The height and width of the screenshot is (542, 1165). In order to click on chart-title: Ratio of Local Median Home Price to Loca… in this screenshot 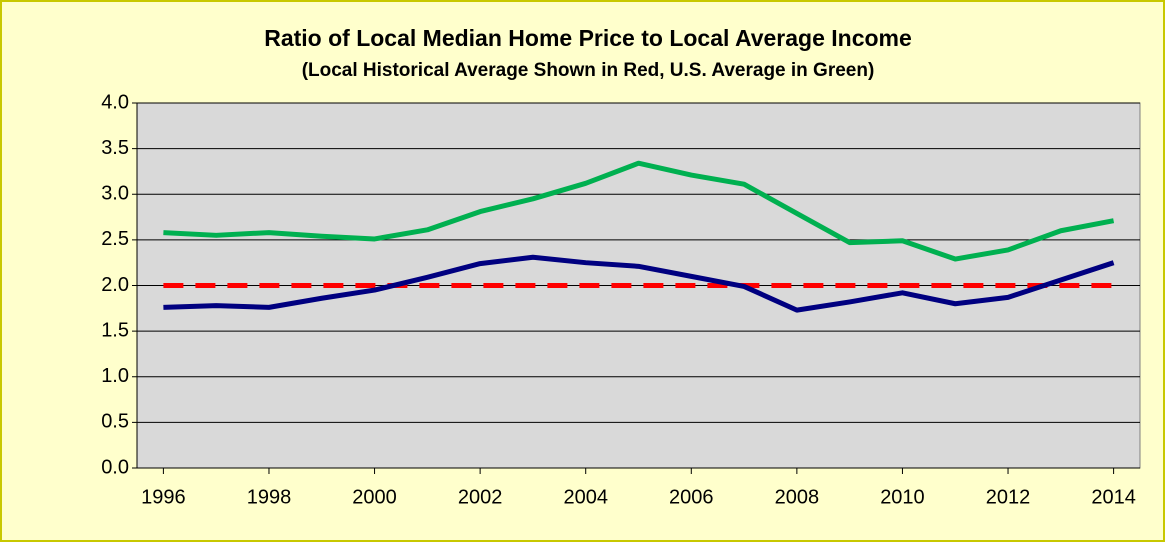, I will do `click(588, 38)`.